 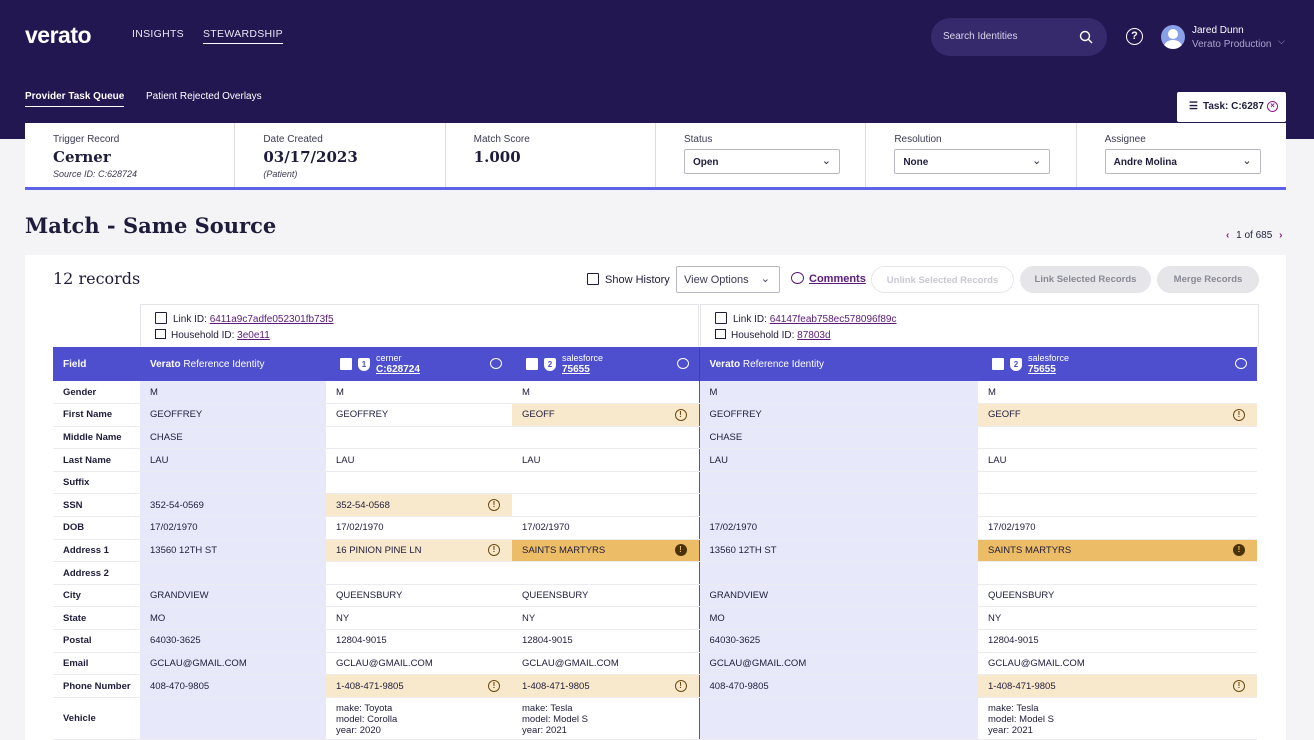 I want to click on status-select: Open ⌄, so click(x=761, y=161).